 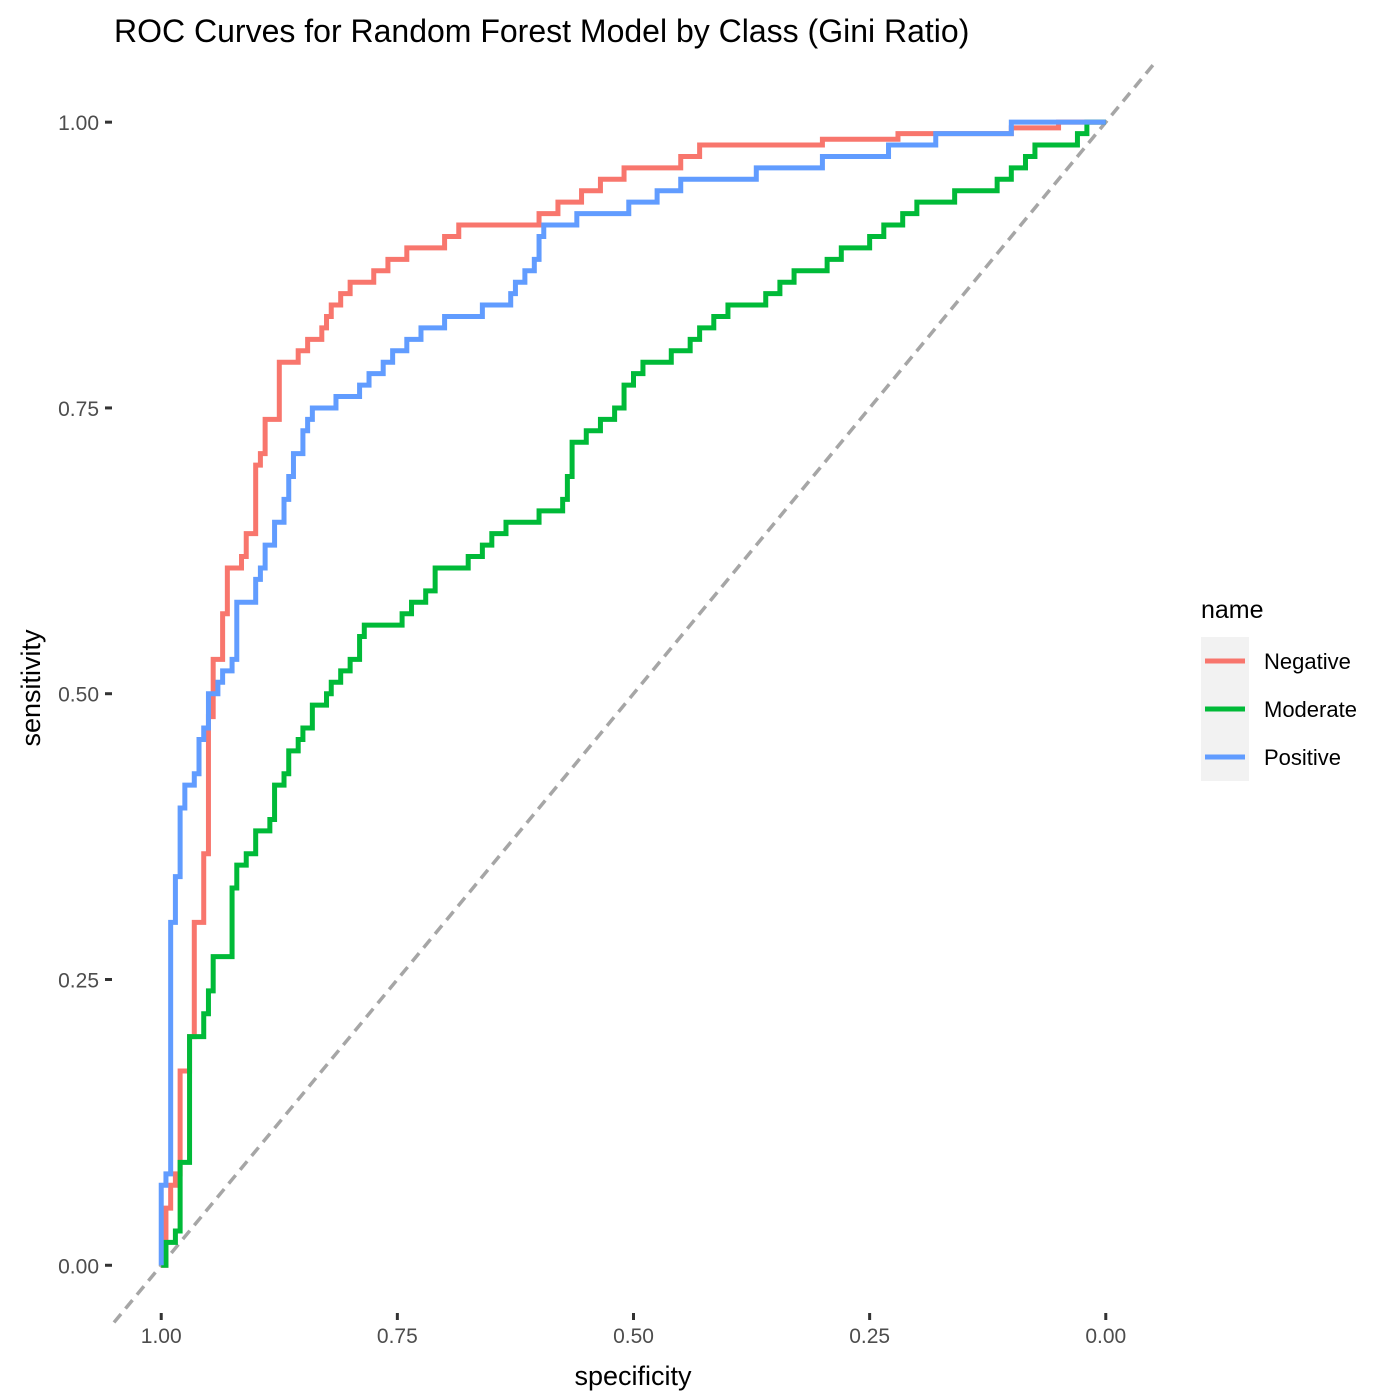 I want to click on x-tick-label: 0.50, so click(x=633, y=1336).